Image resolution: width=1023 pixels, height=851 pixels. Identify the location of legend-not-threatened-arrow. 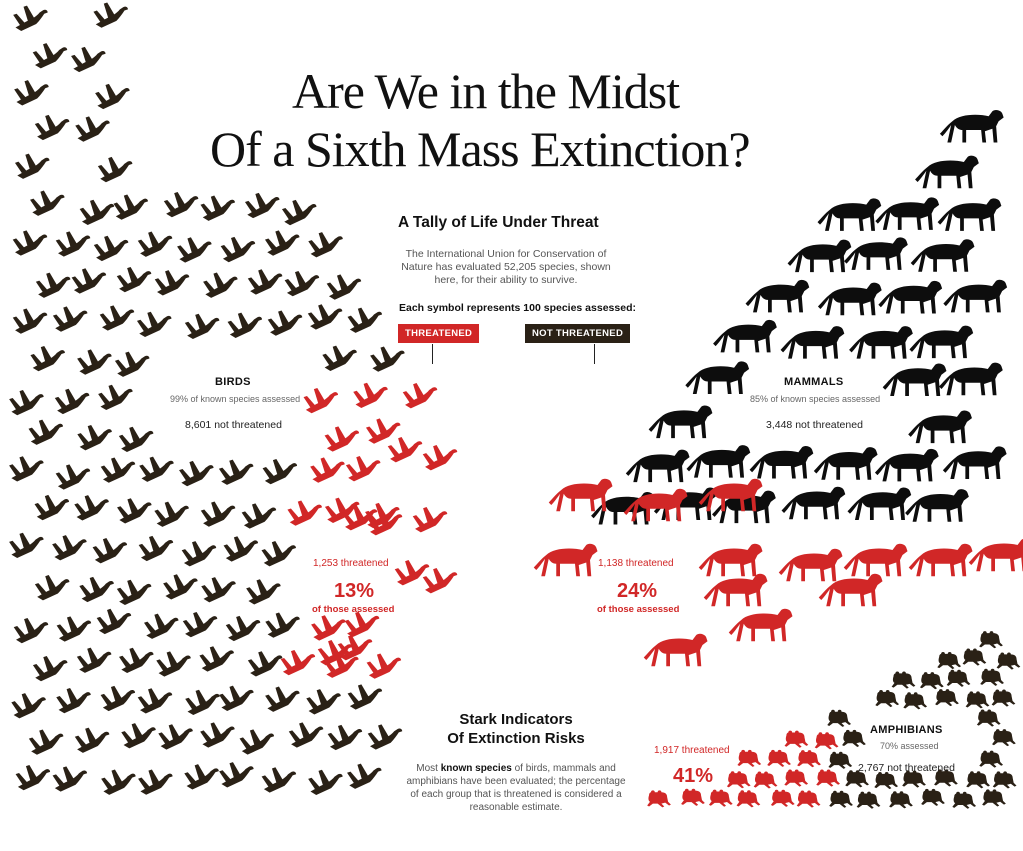
(594, 354).